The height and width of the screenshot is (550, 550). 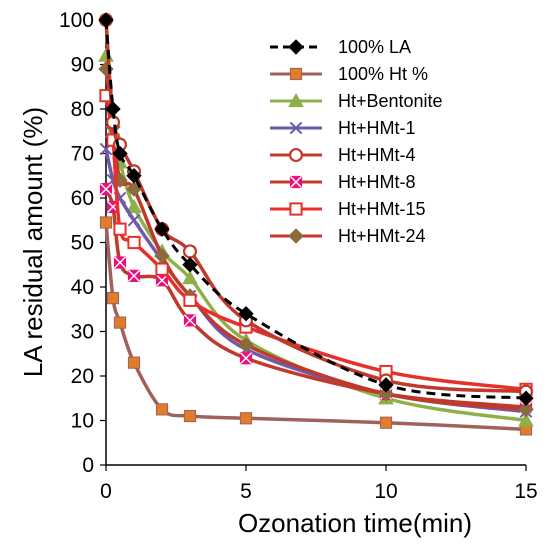 I want to click on legend-label: 100% LA, so click(x=374, y=47).